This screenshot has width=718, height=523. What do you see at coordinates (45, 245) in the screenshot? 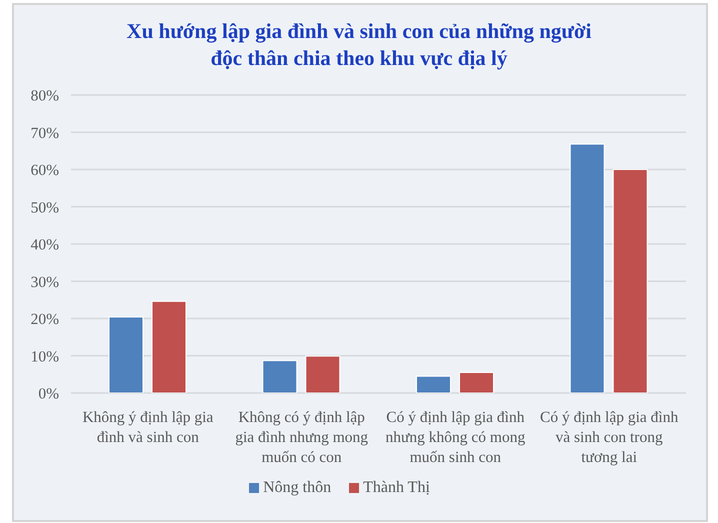
I see `y-tick-label: 40%` at bounding box center [45, 245].